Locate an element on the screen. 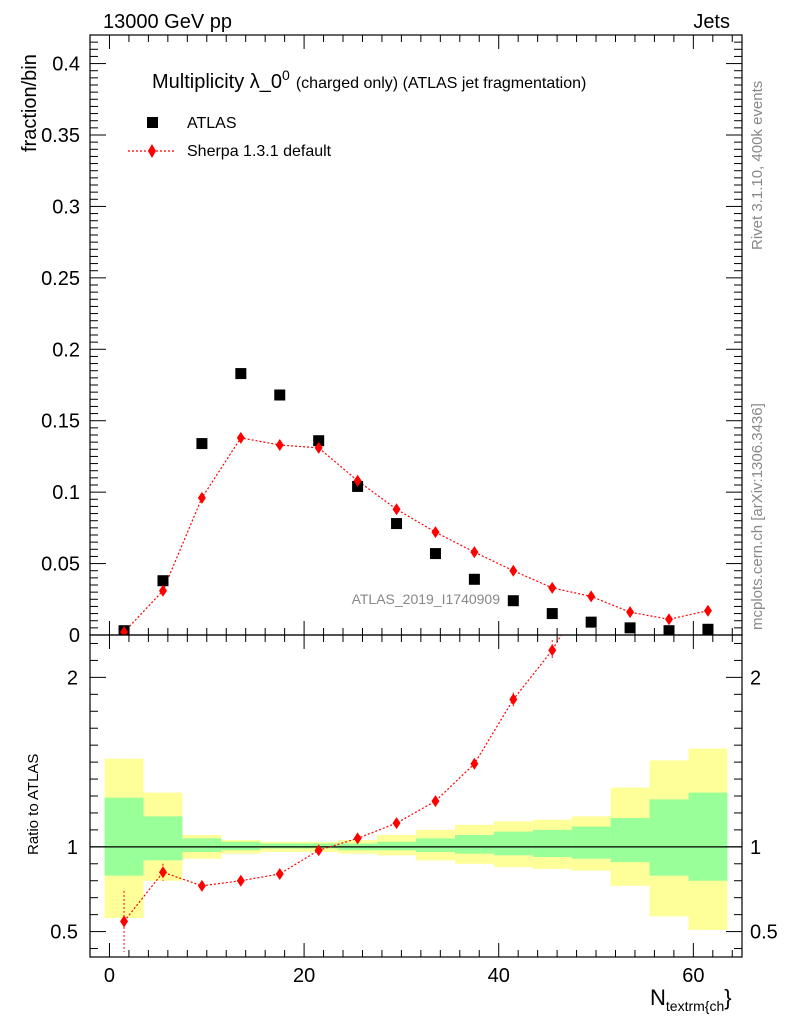 This screenshot has width=786, height=1024. x-tick-label: 20 is located at coordinates (304, 976).